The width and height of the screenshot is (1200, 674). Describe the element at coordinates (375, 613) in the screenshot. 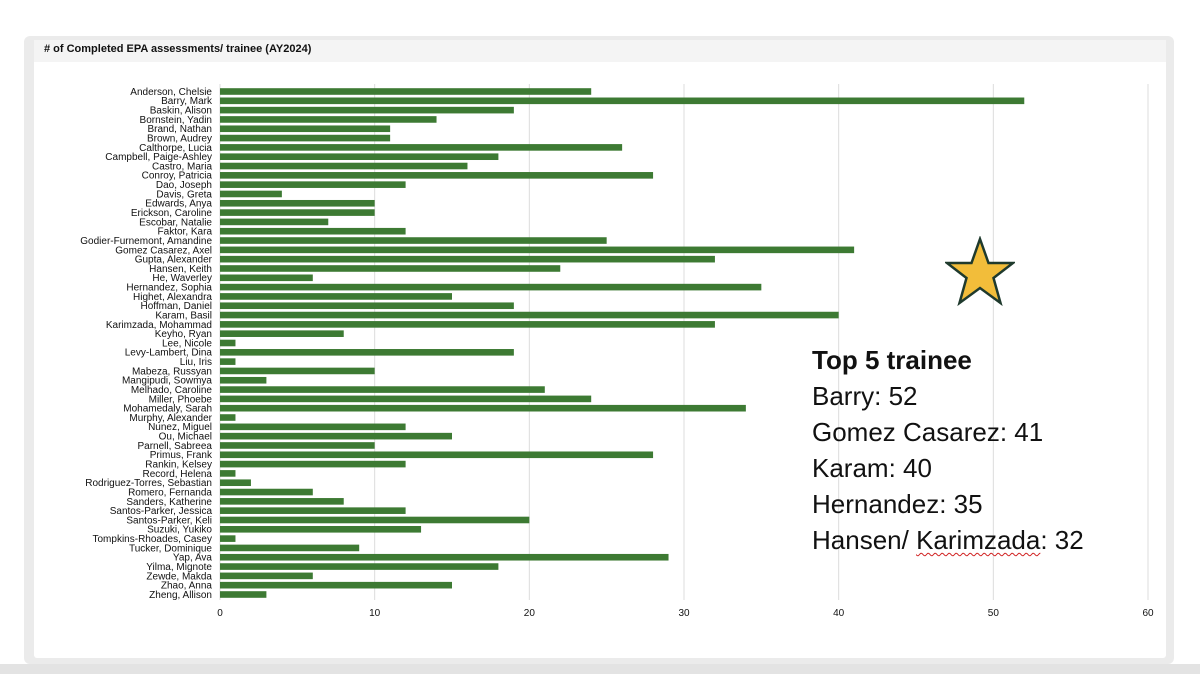

I see `x-tick-label: 10` at that location.